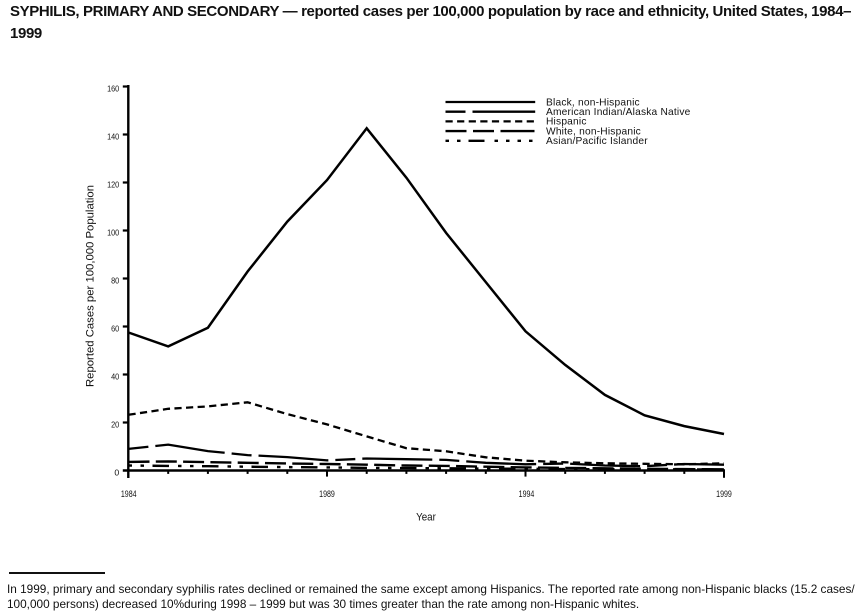 This screenshot has height=614, width=862. What do you see at coordinates (113, 232) in the screenshot?
I see `svg-text: 100` at bounding box center [113, 232].